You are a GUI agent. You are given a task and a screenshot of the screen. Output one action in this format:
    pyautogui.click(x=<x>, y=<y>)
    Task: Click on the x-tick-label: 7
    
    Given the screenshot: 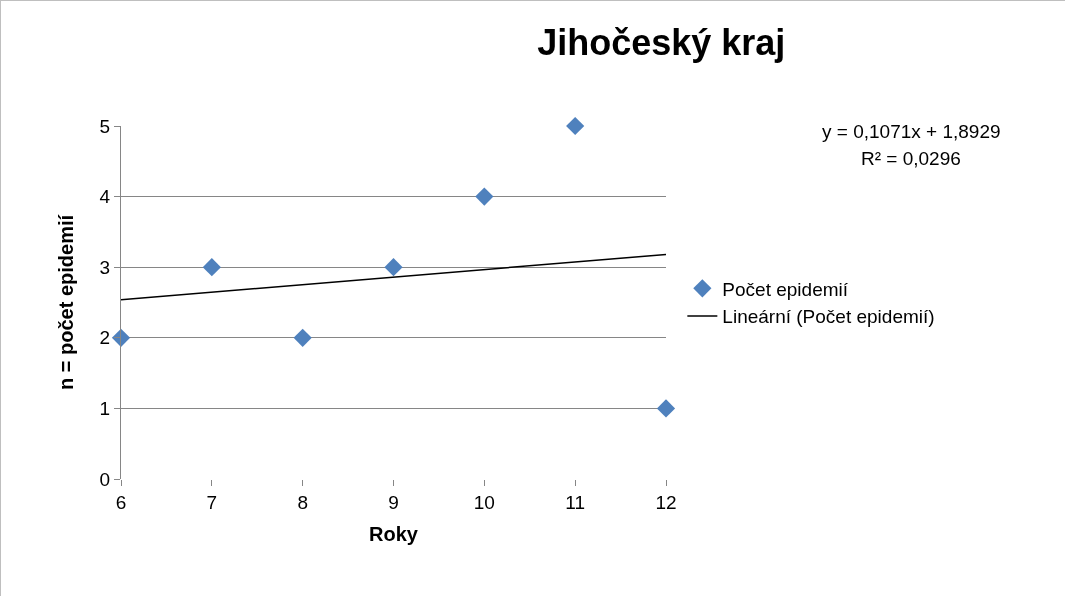 What is the action you would take?
    pyautogui.click(x=212, y=502)
    